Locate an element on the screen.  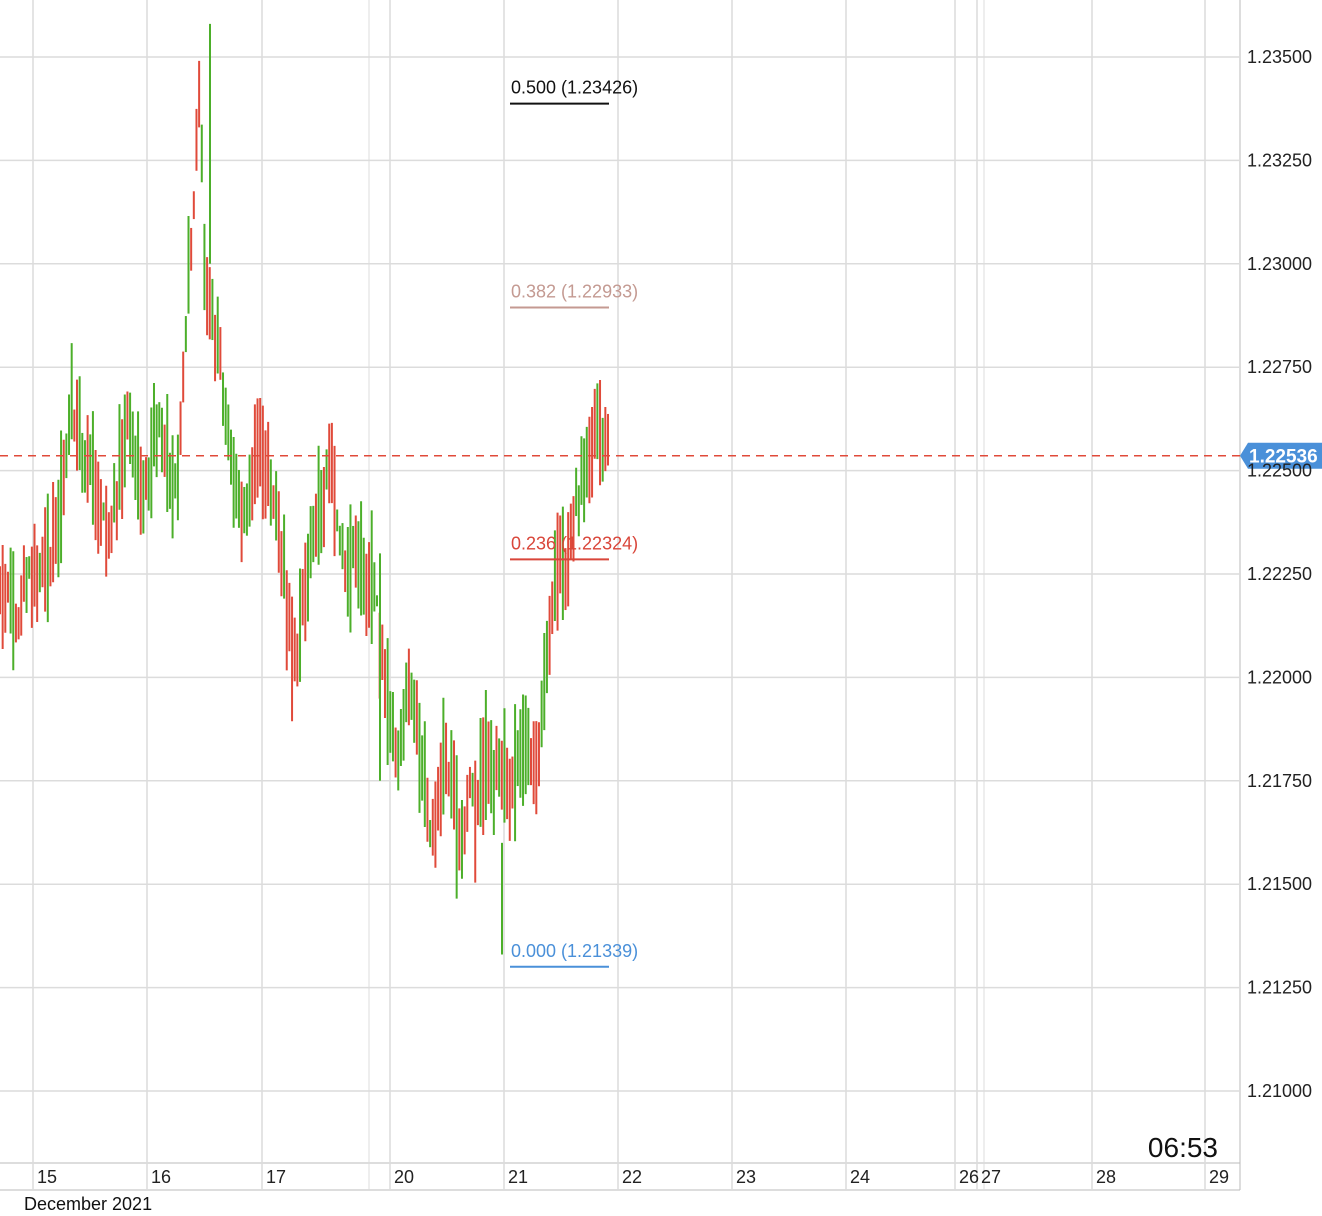
y-tick-label: 1.22750 is located at coordinates (1279, 367).